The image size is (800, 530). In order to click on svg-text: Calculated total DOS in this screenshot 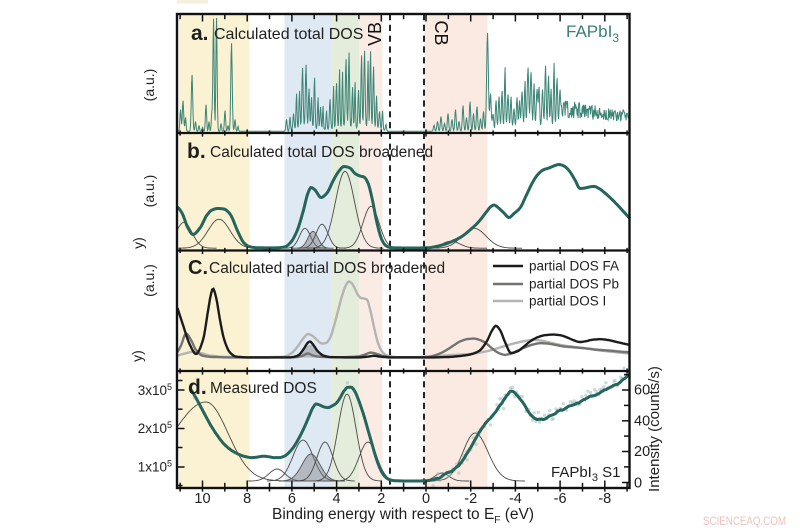, I will do `click(288, 34)`.